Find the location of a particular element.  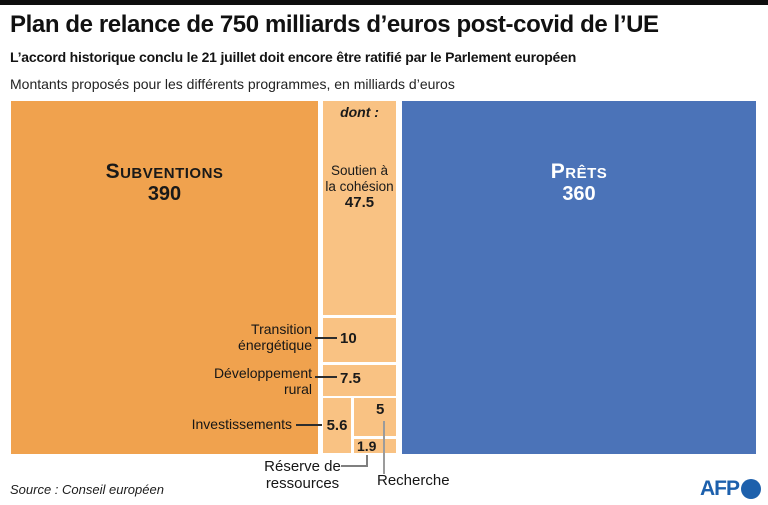

reserve-label: Réserve de ressources is located at coordinates (302, 475).